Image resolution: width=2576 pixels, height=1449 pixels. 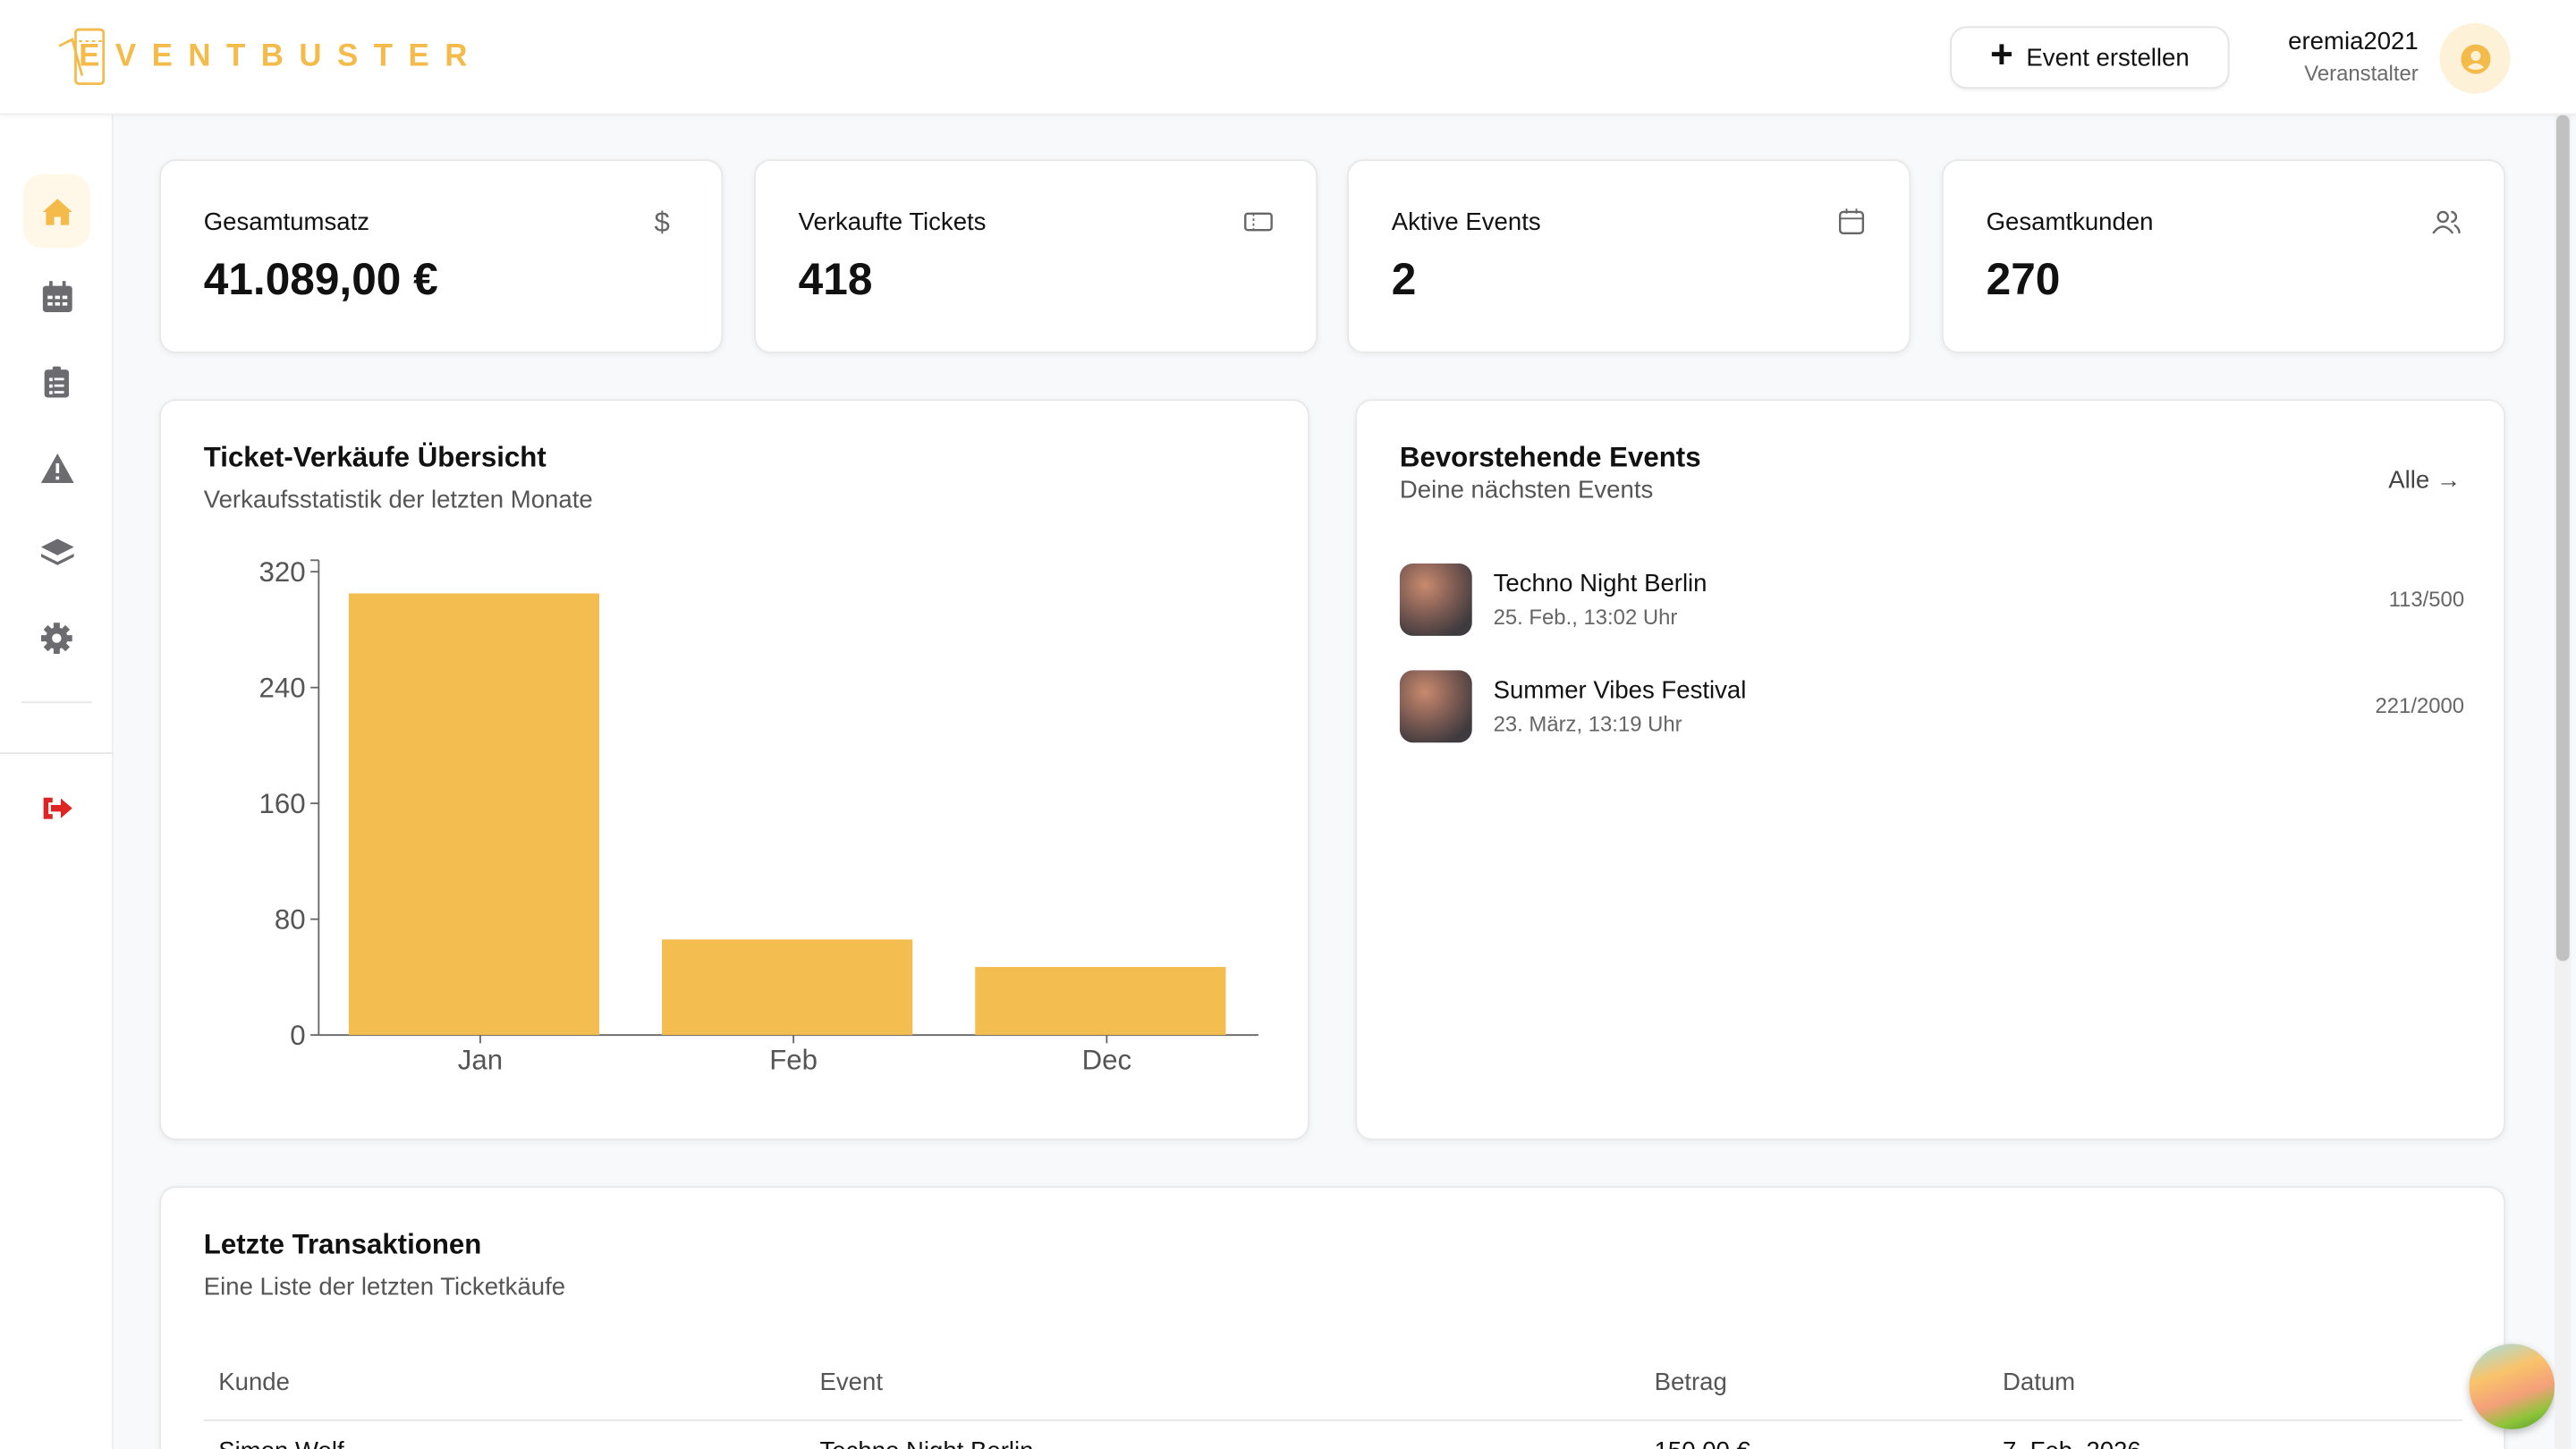 I want to click on user-circle-icon, so click(x=2475, y=58).